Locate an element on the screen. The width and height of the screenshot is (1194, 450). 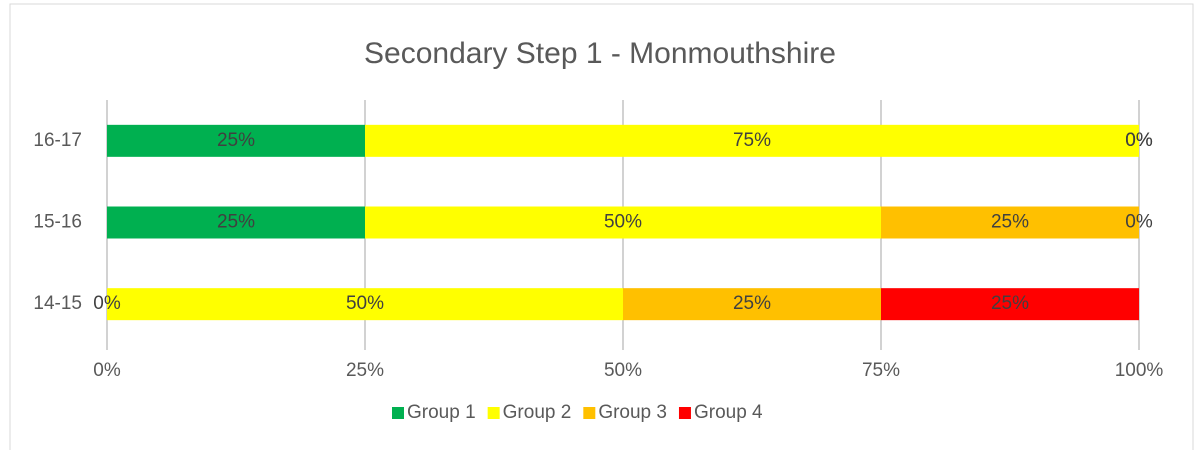
y-tick-label: 16-17 is located at coordinates (57, 140).